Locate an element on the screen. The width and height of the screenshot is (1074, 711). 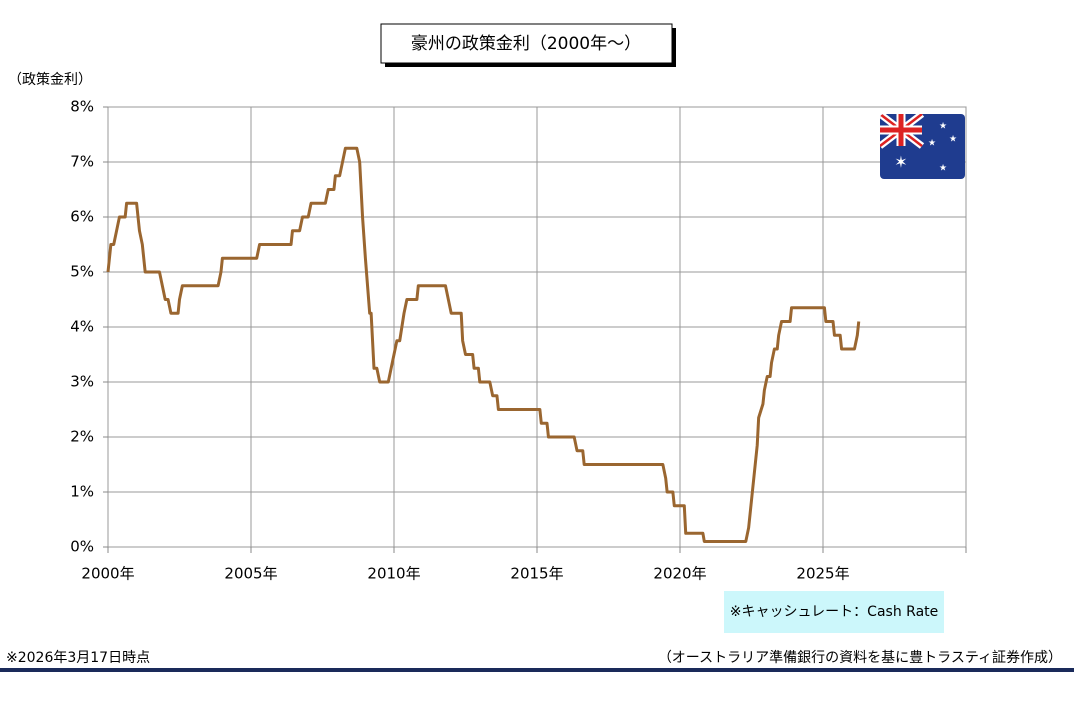
y-tick-label: 5% is located at coordinates (82, 272).